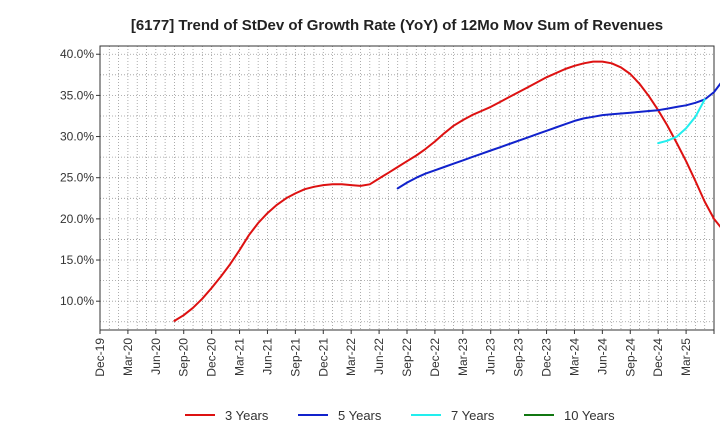  What do you see at coordinates (360, 415) in the screenshot?
I see `legend-label-5-years: 5 Years` at bounding box center [360, 415].